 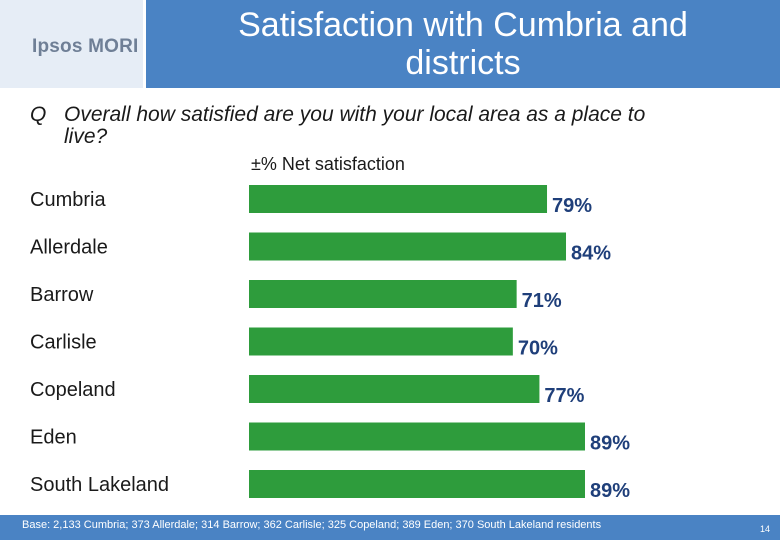 What do you see at coordinates (564, 396) in the screenshot?
I see `value-label: 77%` at bounding box center [564, 396].